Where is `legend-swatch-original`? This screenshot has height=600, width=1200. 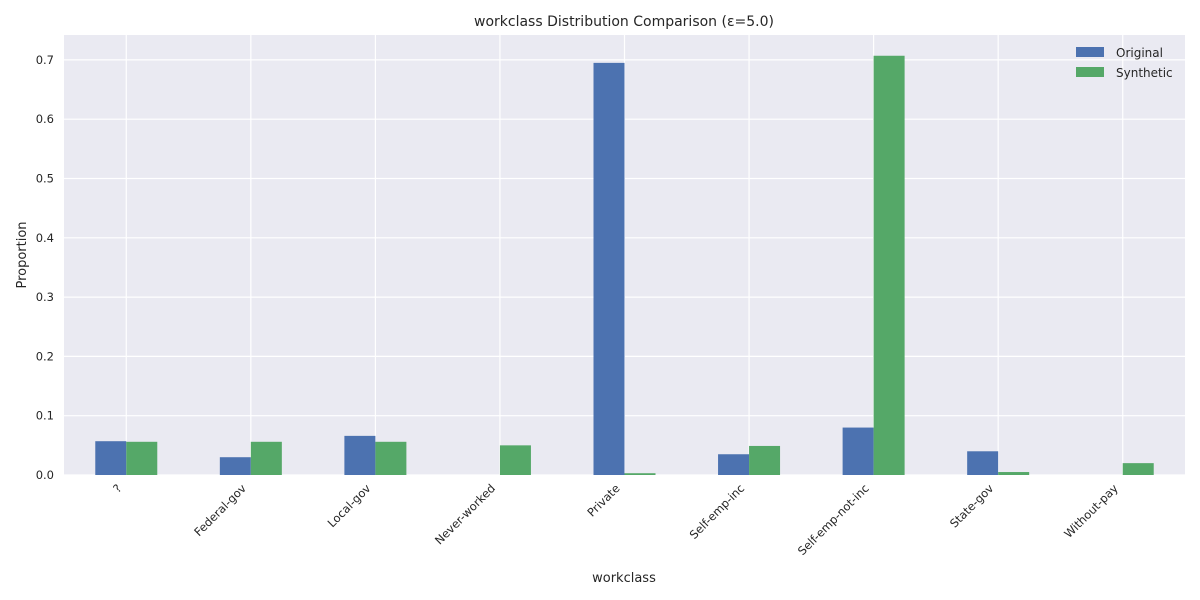 legend-swatch-original is located at coordinates (1090, 52).